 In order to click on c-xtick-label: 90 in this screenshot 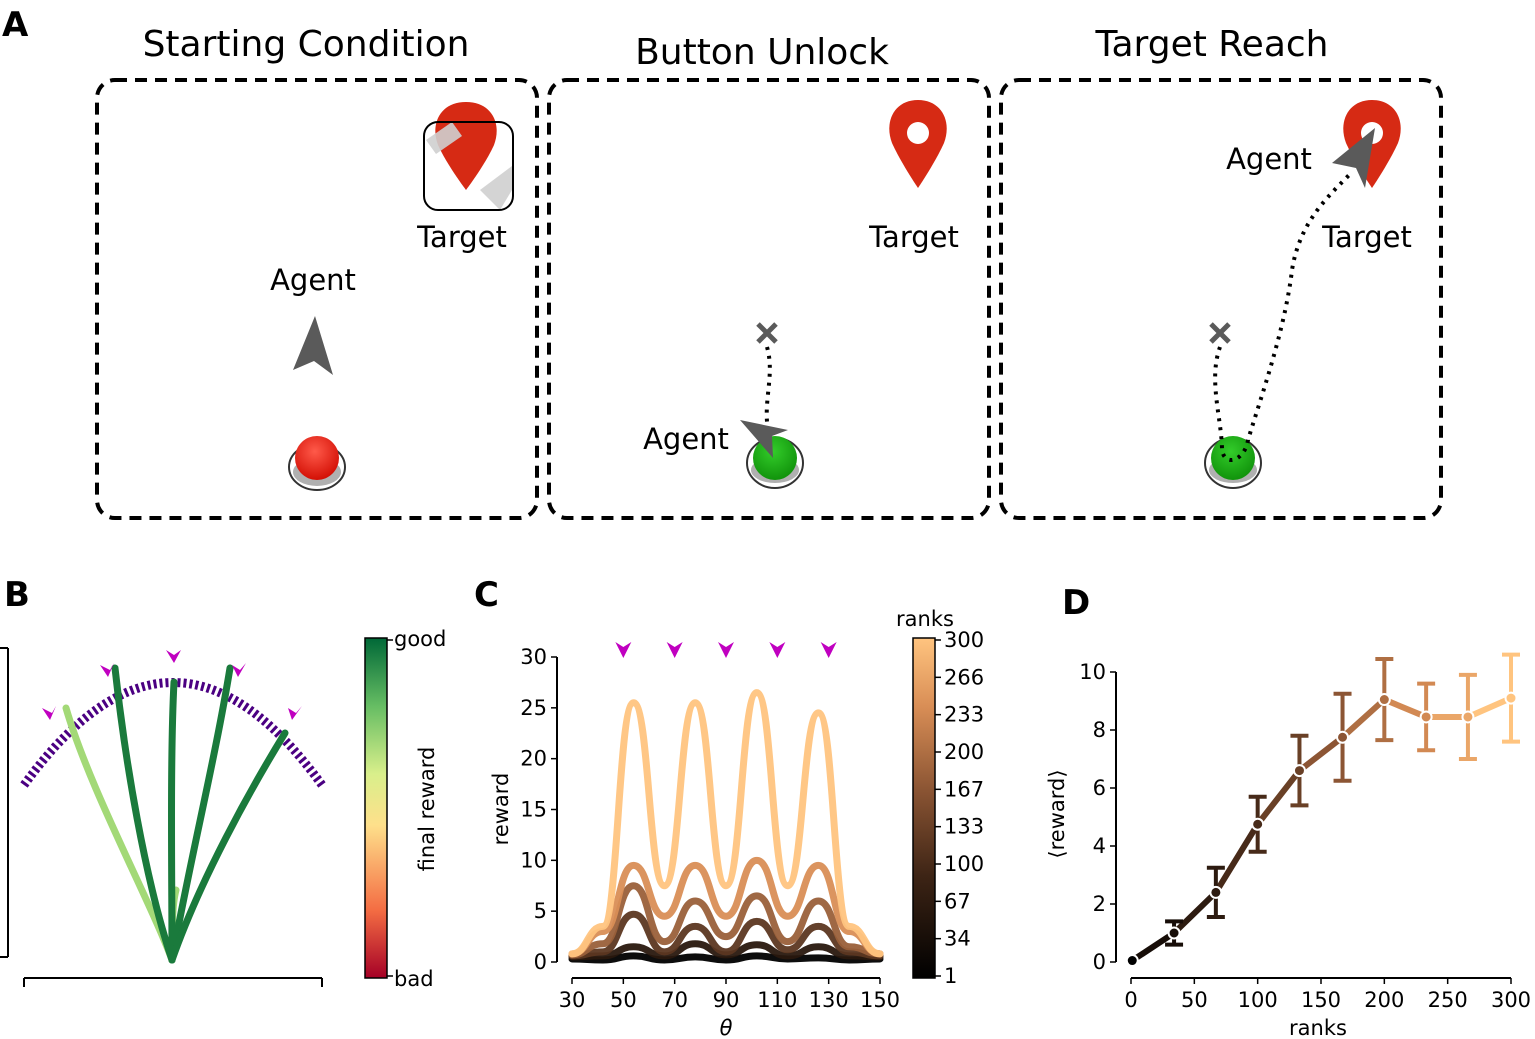, I will do `click(726, 1000)`.